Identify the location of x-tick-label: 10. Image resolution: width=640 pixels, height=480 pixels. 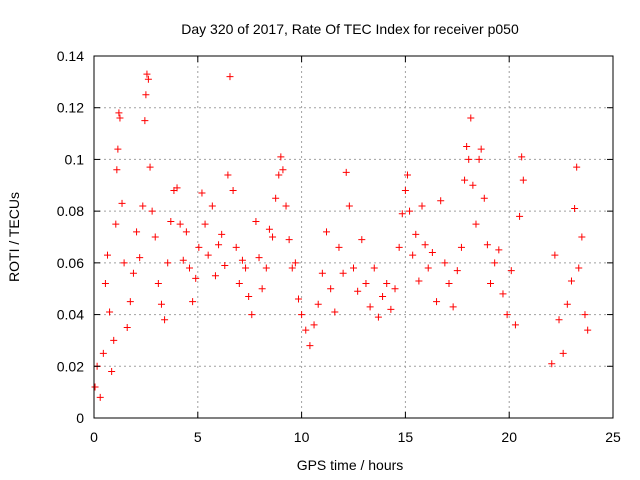
(302, 437).